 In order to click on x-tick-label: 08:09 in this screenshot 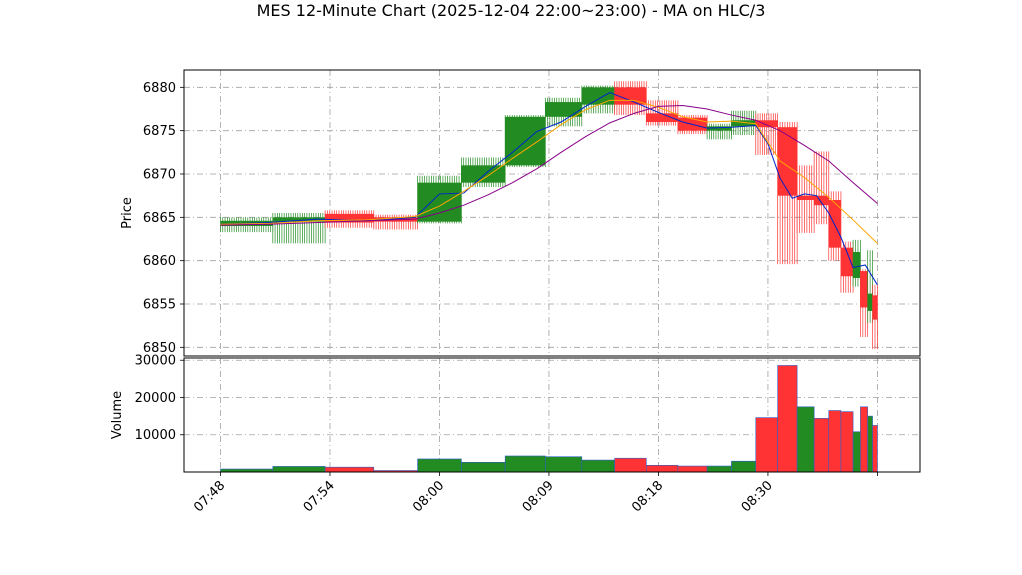, I will do `click(538, 496)`.